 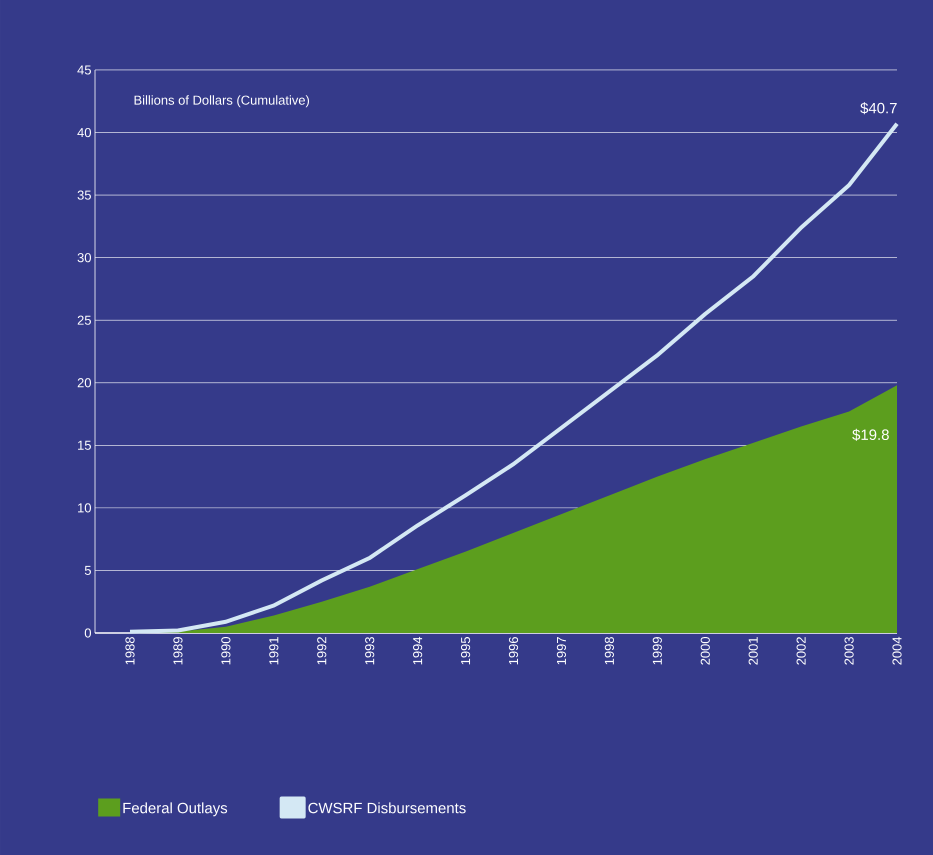 What do you see at coordinates (84, 133) in the screenshot?
I see `y-tick-label: 40` at bounding box center [84, 133].